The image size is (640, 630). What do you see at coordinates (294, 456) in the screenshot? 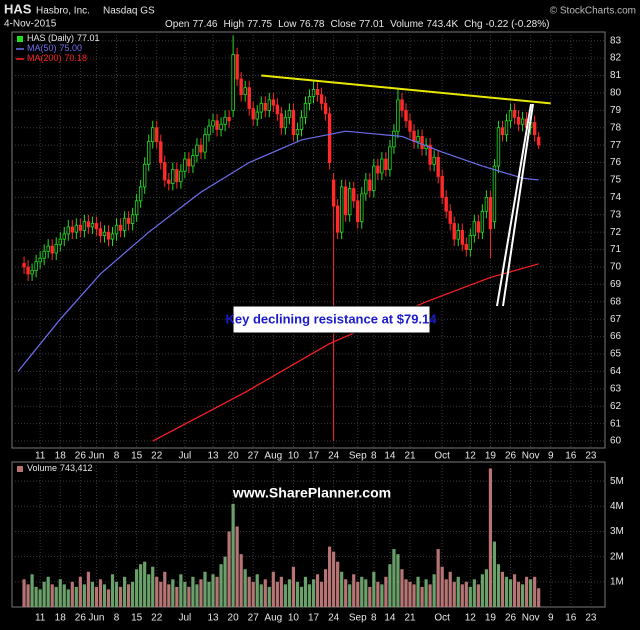
I see `x-tick-label: 10` at bounding box center [294, 456].